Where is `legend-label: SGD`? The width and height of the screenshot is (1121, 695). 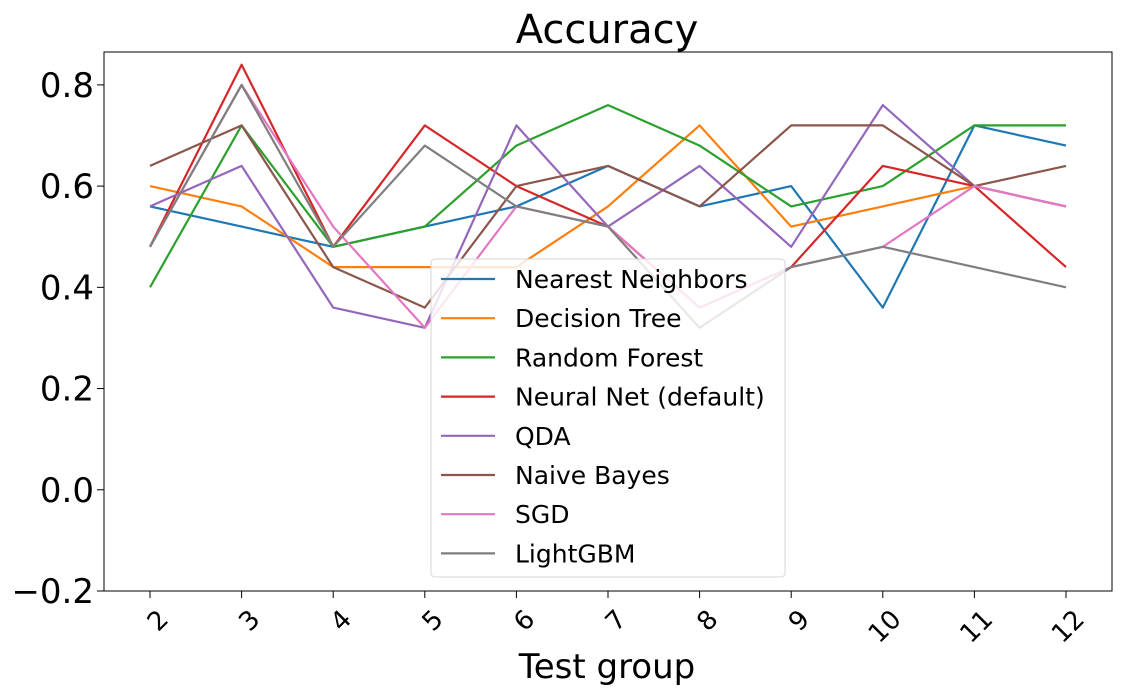
legend-label: SGD is located at coordinates (542, 514).